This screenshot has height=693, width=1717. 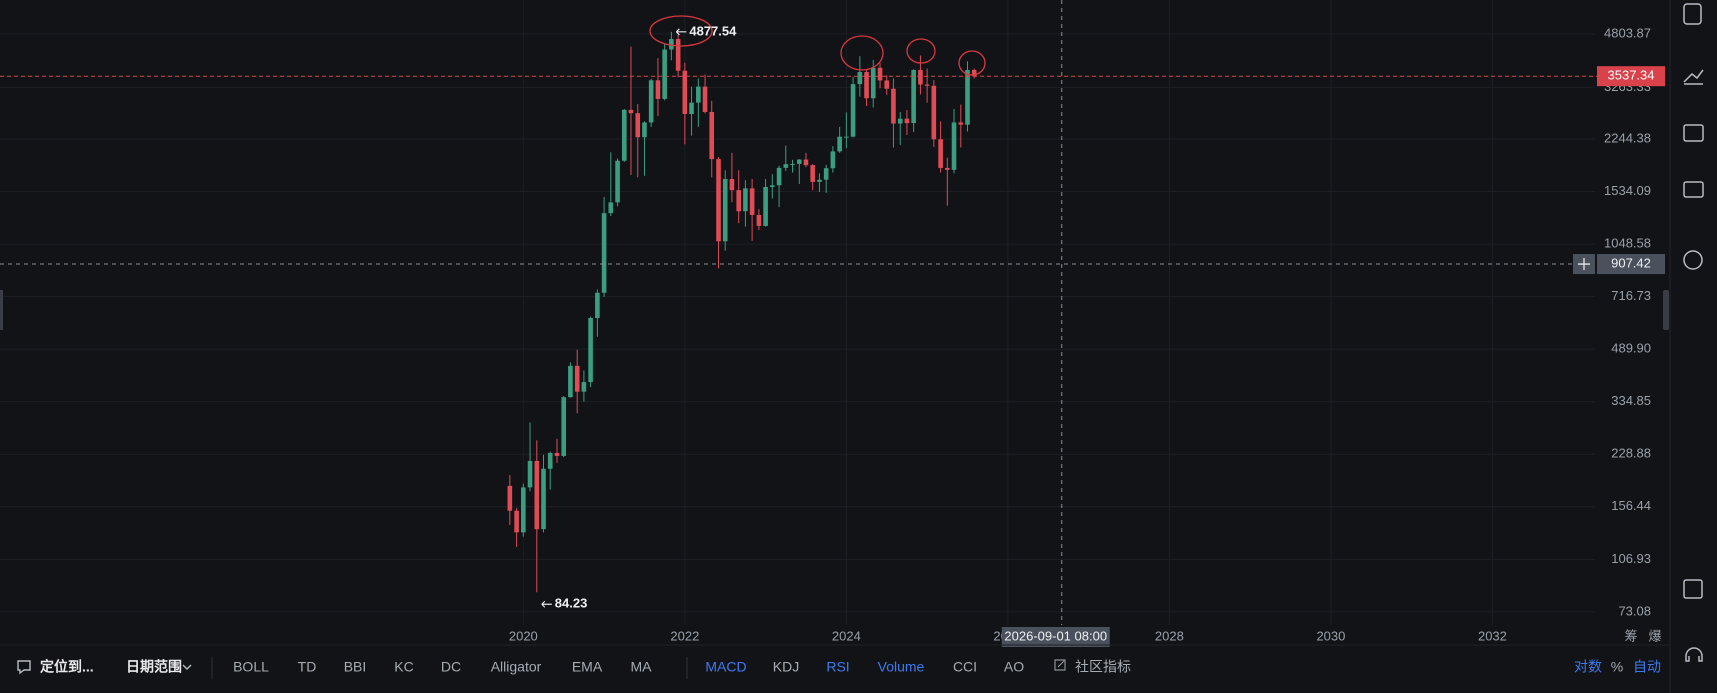 What do you see at coordinates (1631, 295) in the screenshot?
I see `y-tick-label: 716.73` at bounding box center [1631, 295].